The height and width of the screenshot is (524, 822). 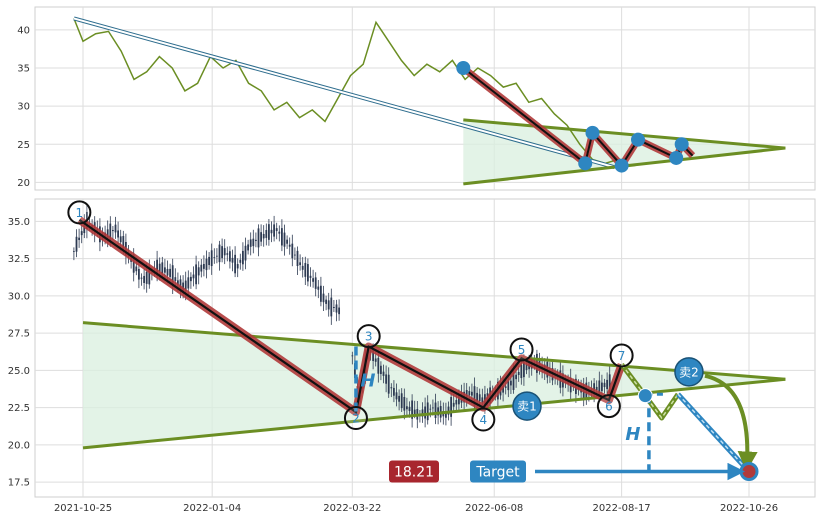 What do you see at coordinates (414, 473) in the screenshot?
I see `target-value-label: 18.21` at bounding box center [414, 473].